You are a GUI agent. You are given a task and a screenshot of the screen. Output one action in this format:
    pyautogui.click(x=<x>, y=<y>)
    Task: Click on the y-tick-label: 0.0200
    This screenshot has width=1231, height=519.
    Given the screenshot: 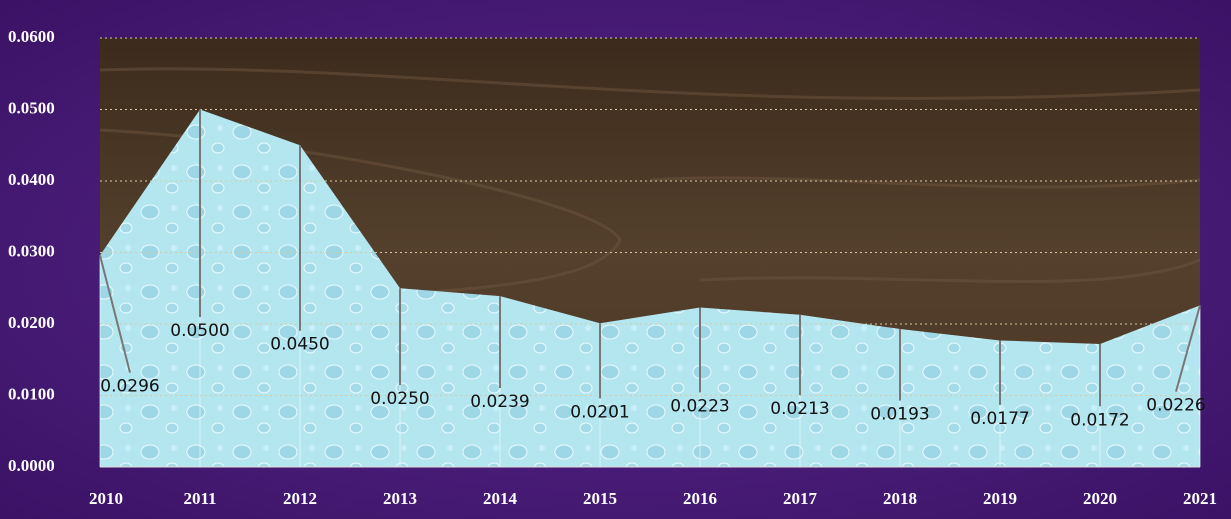 What is the action you would take?
    pyautogui.click(x=31, y=322)
    